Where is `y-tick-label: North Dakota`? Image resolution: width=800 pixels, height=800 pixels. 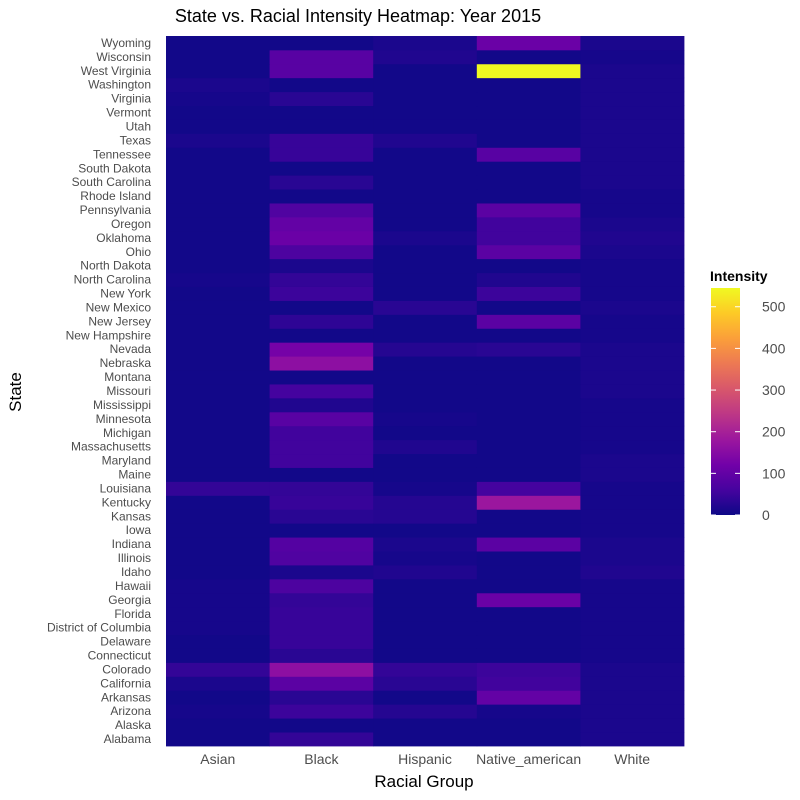
y-tick-label: North Dakota is located at coordinates (115, 266).